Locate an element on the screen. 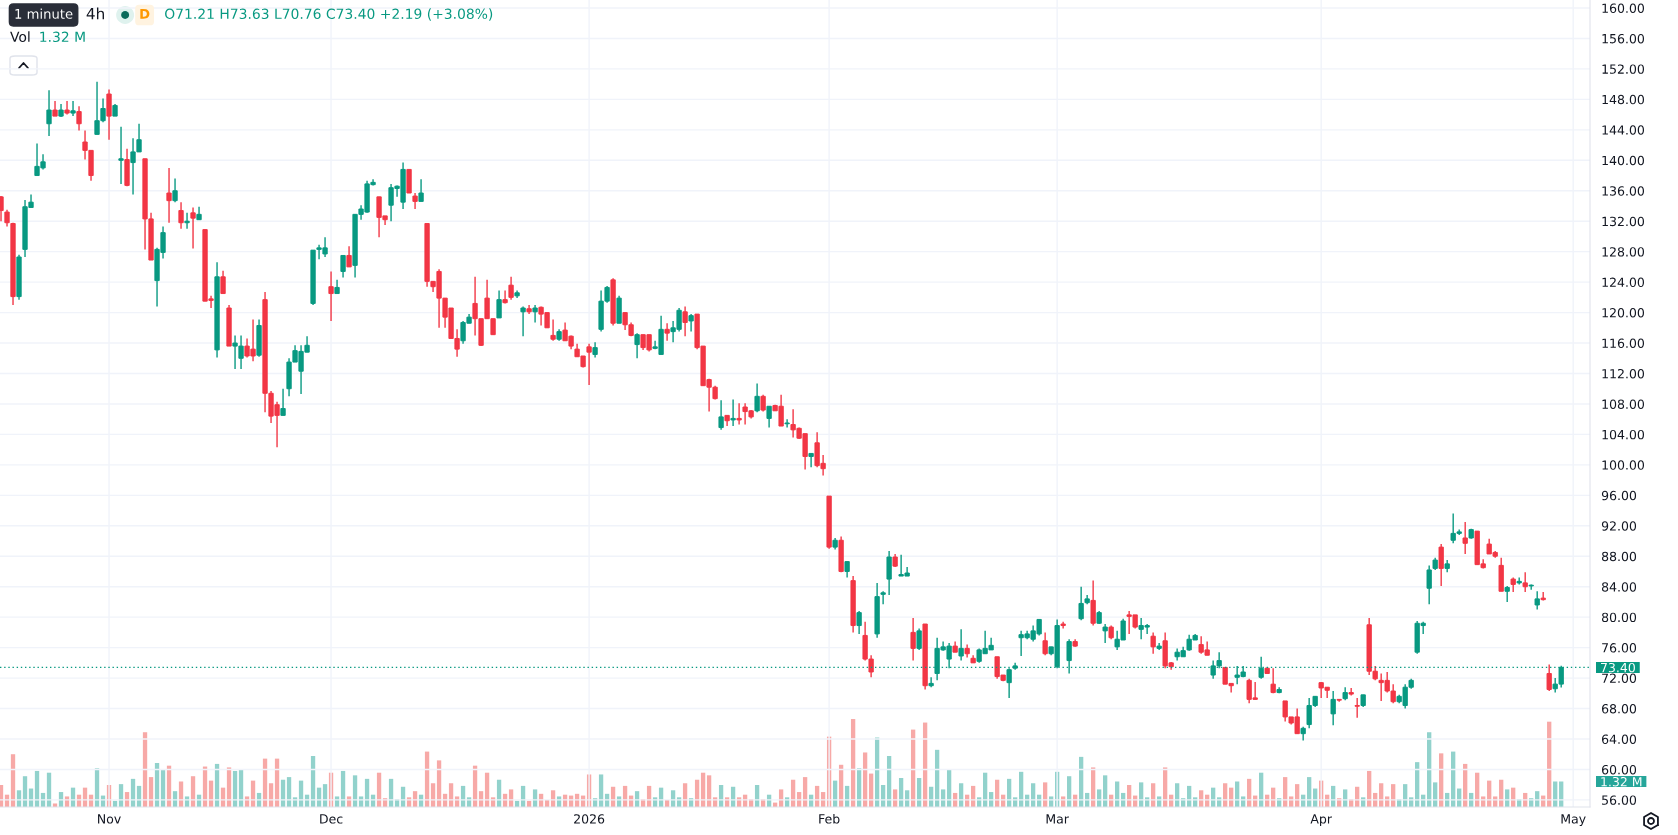 This screenshot has width=1678, height=835. chart-title: Vol is located at coordinates (20, 37).